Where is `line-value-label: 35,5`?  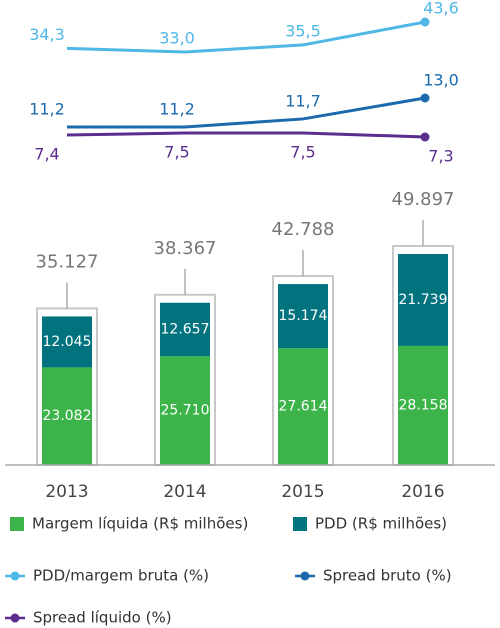 line-value-label: 35,5 is located at coordinates (303, 30).